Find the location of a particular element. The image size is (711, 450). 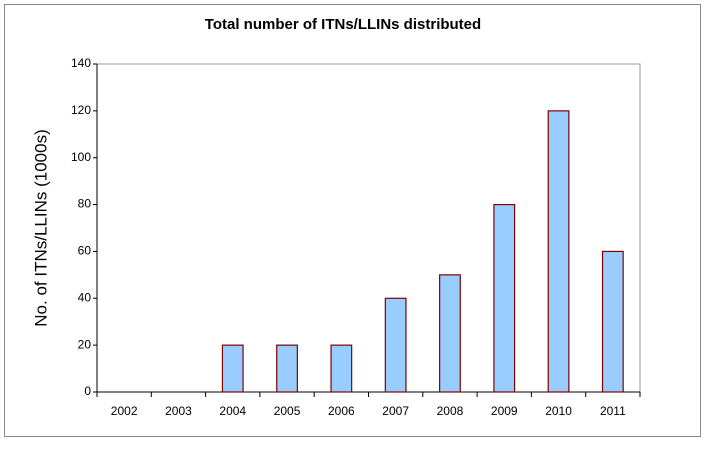

y-tick-label: 20 is located at coordinates (85, 344).